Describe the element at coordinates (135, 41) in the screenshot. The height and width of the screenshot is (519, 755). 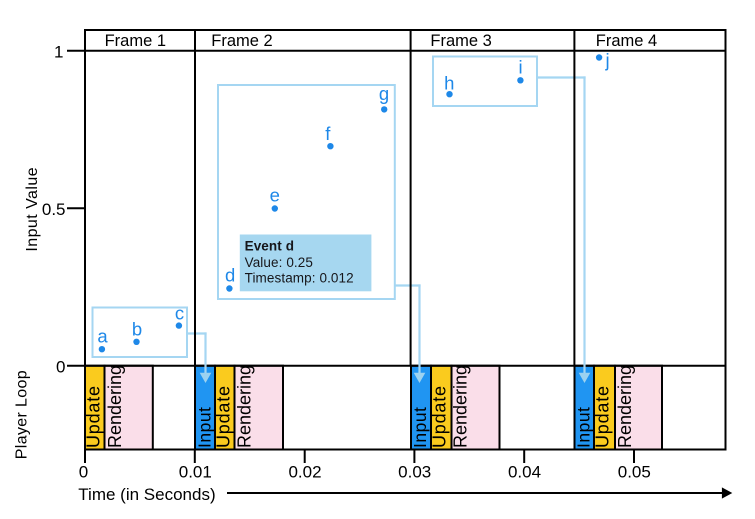
I see `svg-text: Frame 1` at that location.